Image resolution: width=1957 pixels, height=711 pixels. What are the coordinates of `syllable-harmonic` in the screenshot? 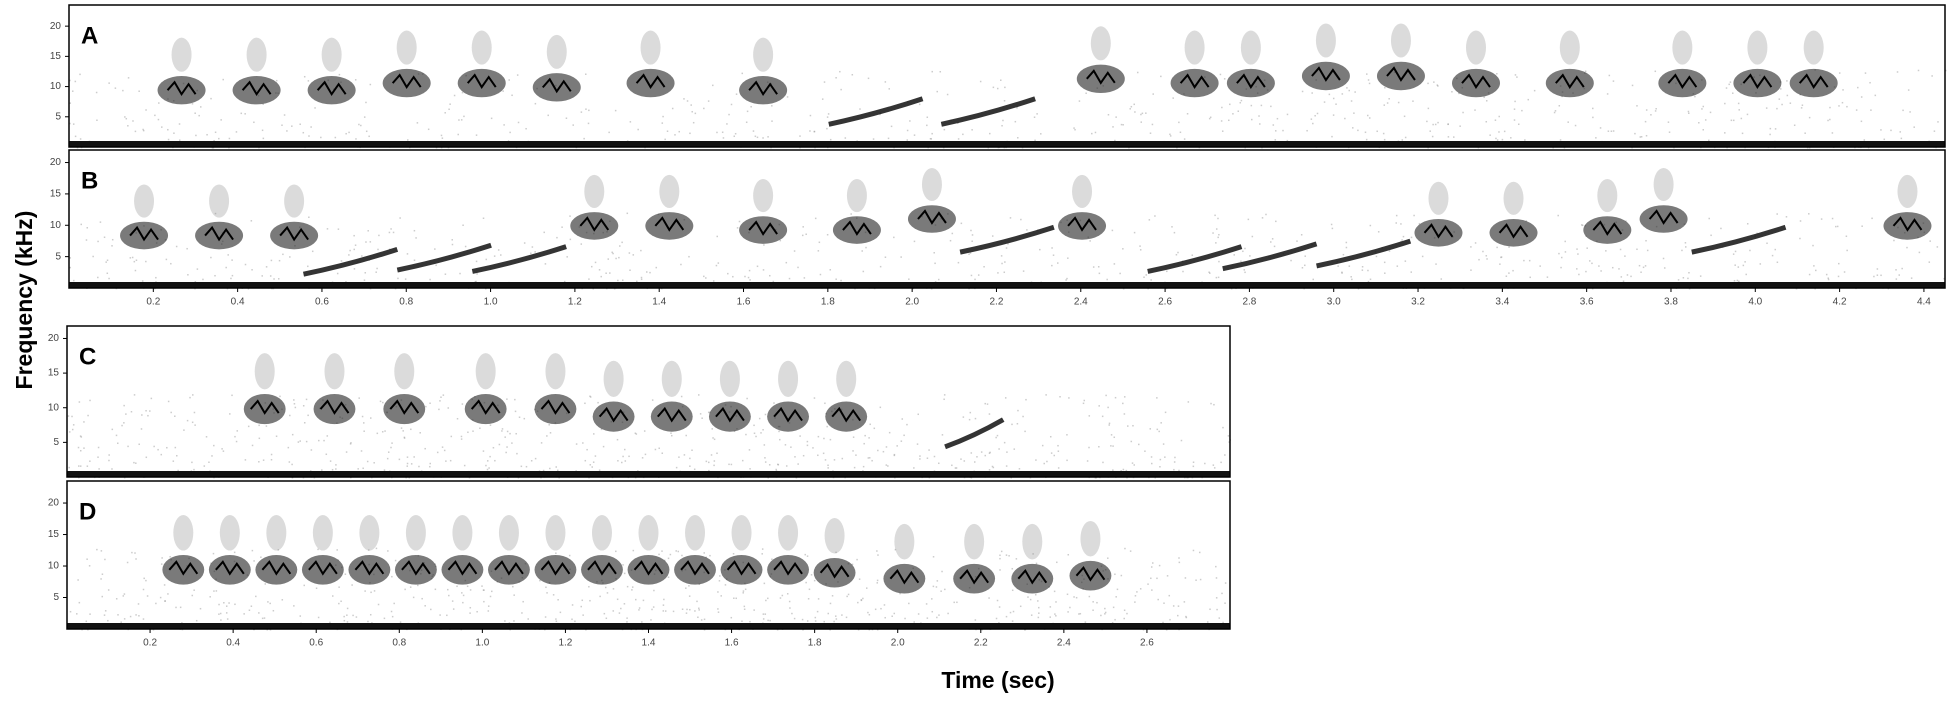 It's located at (669, 191).